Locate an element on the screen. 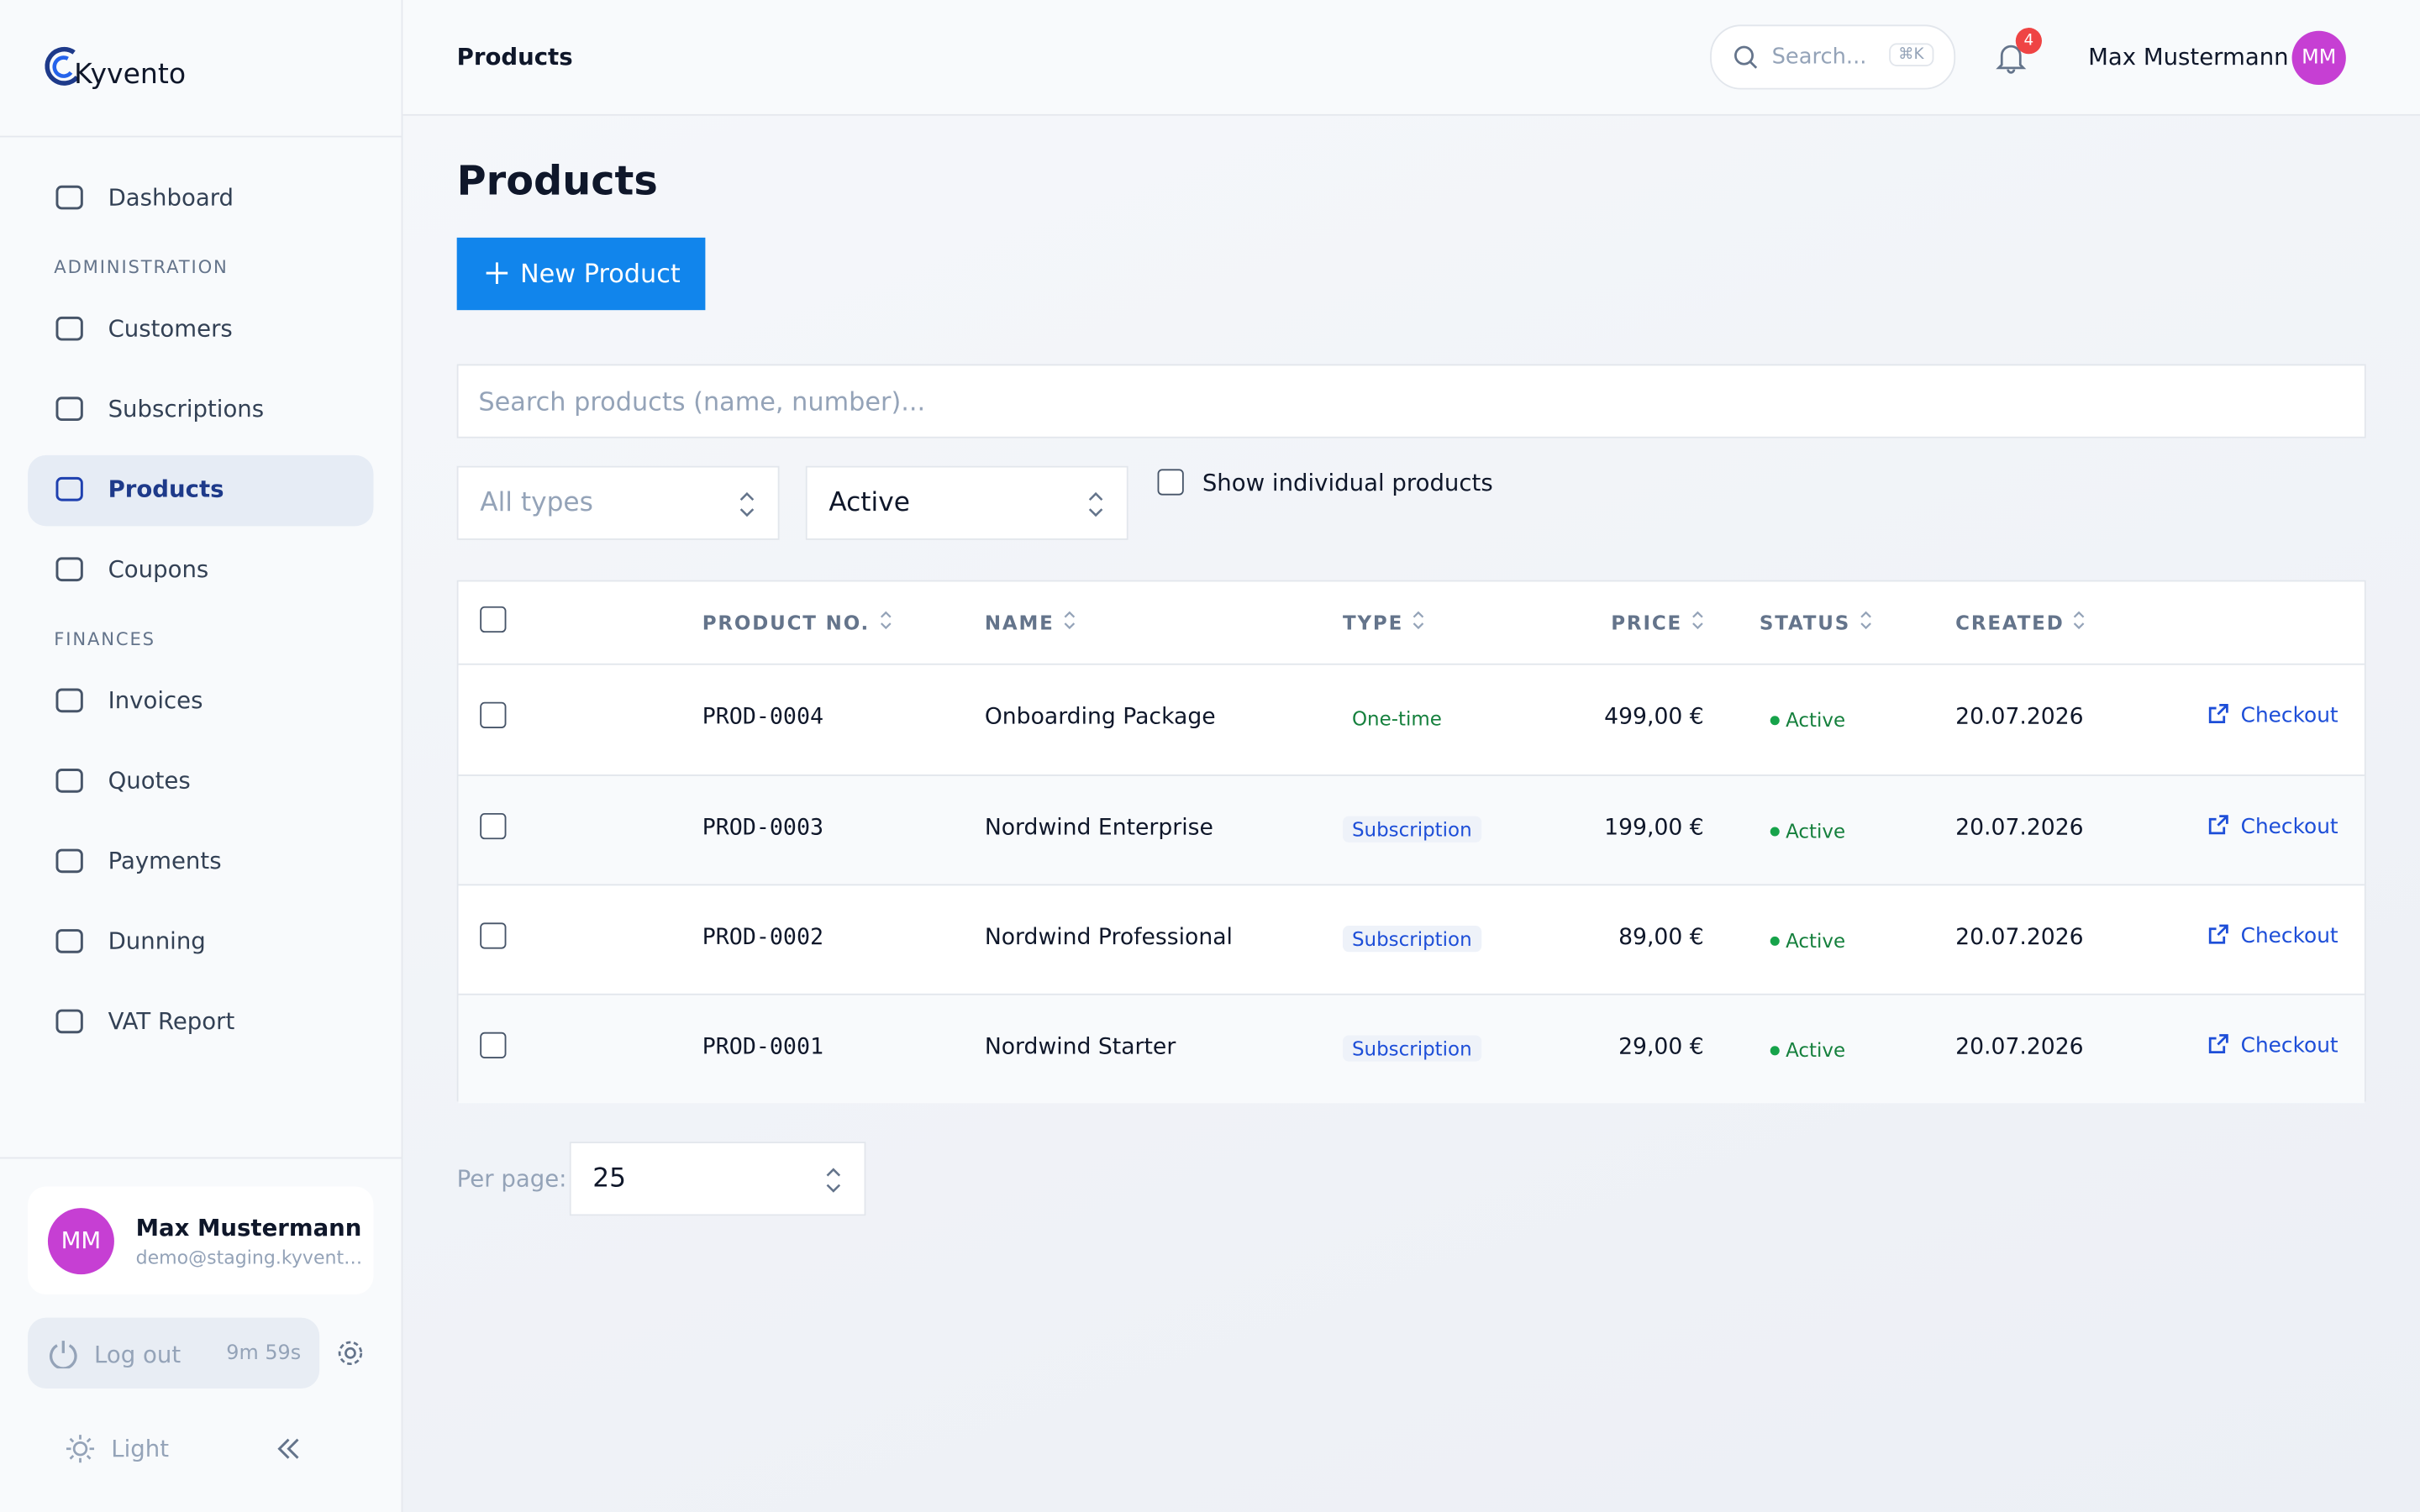 This screenshot has height=1512, width=2420. nav-label: Products is located at coordinates (166, 489).